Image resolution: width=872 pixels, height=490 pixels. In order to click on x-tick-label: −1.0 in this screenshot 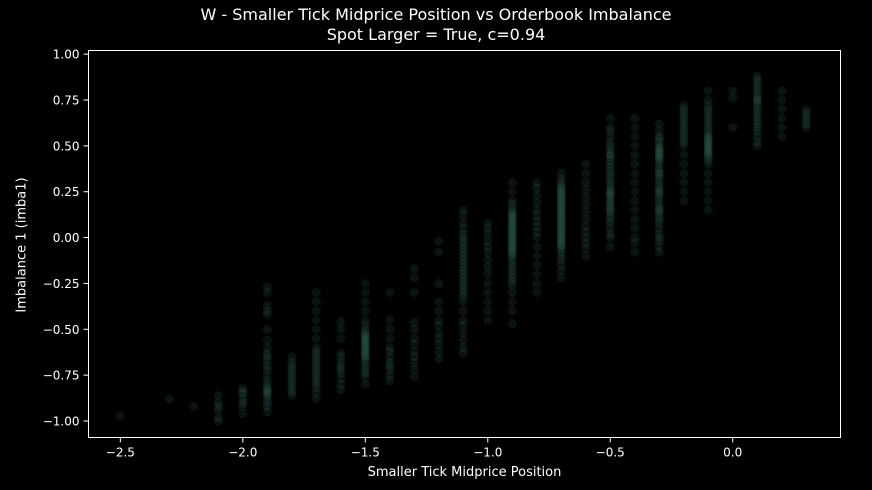, I will do `click(487, 453)`.